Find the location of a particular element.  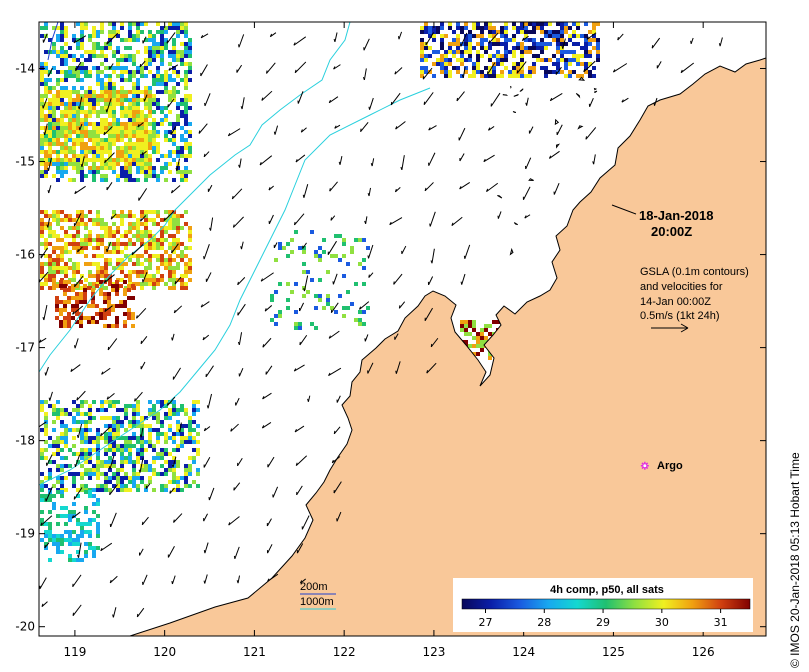

gsla-line-2: and velocities for is located at coordinates (681, 287).